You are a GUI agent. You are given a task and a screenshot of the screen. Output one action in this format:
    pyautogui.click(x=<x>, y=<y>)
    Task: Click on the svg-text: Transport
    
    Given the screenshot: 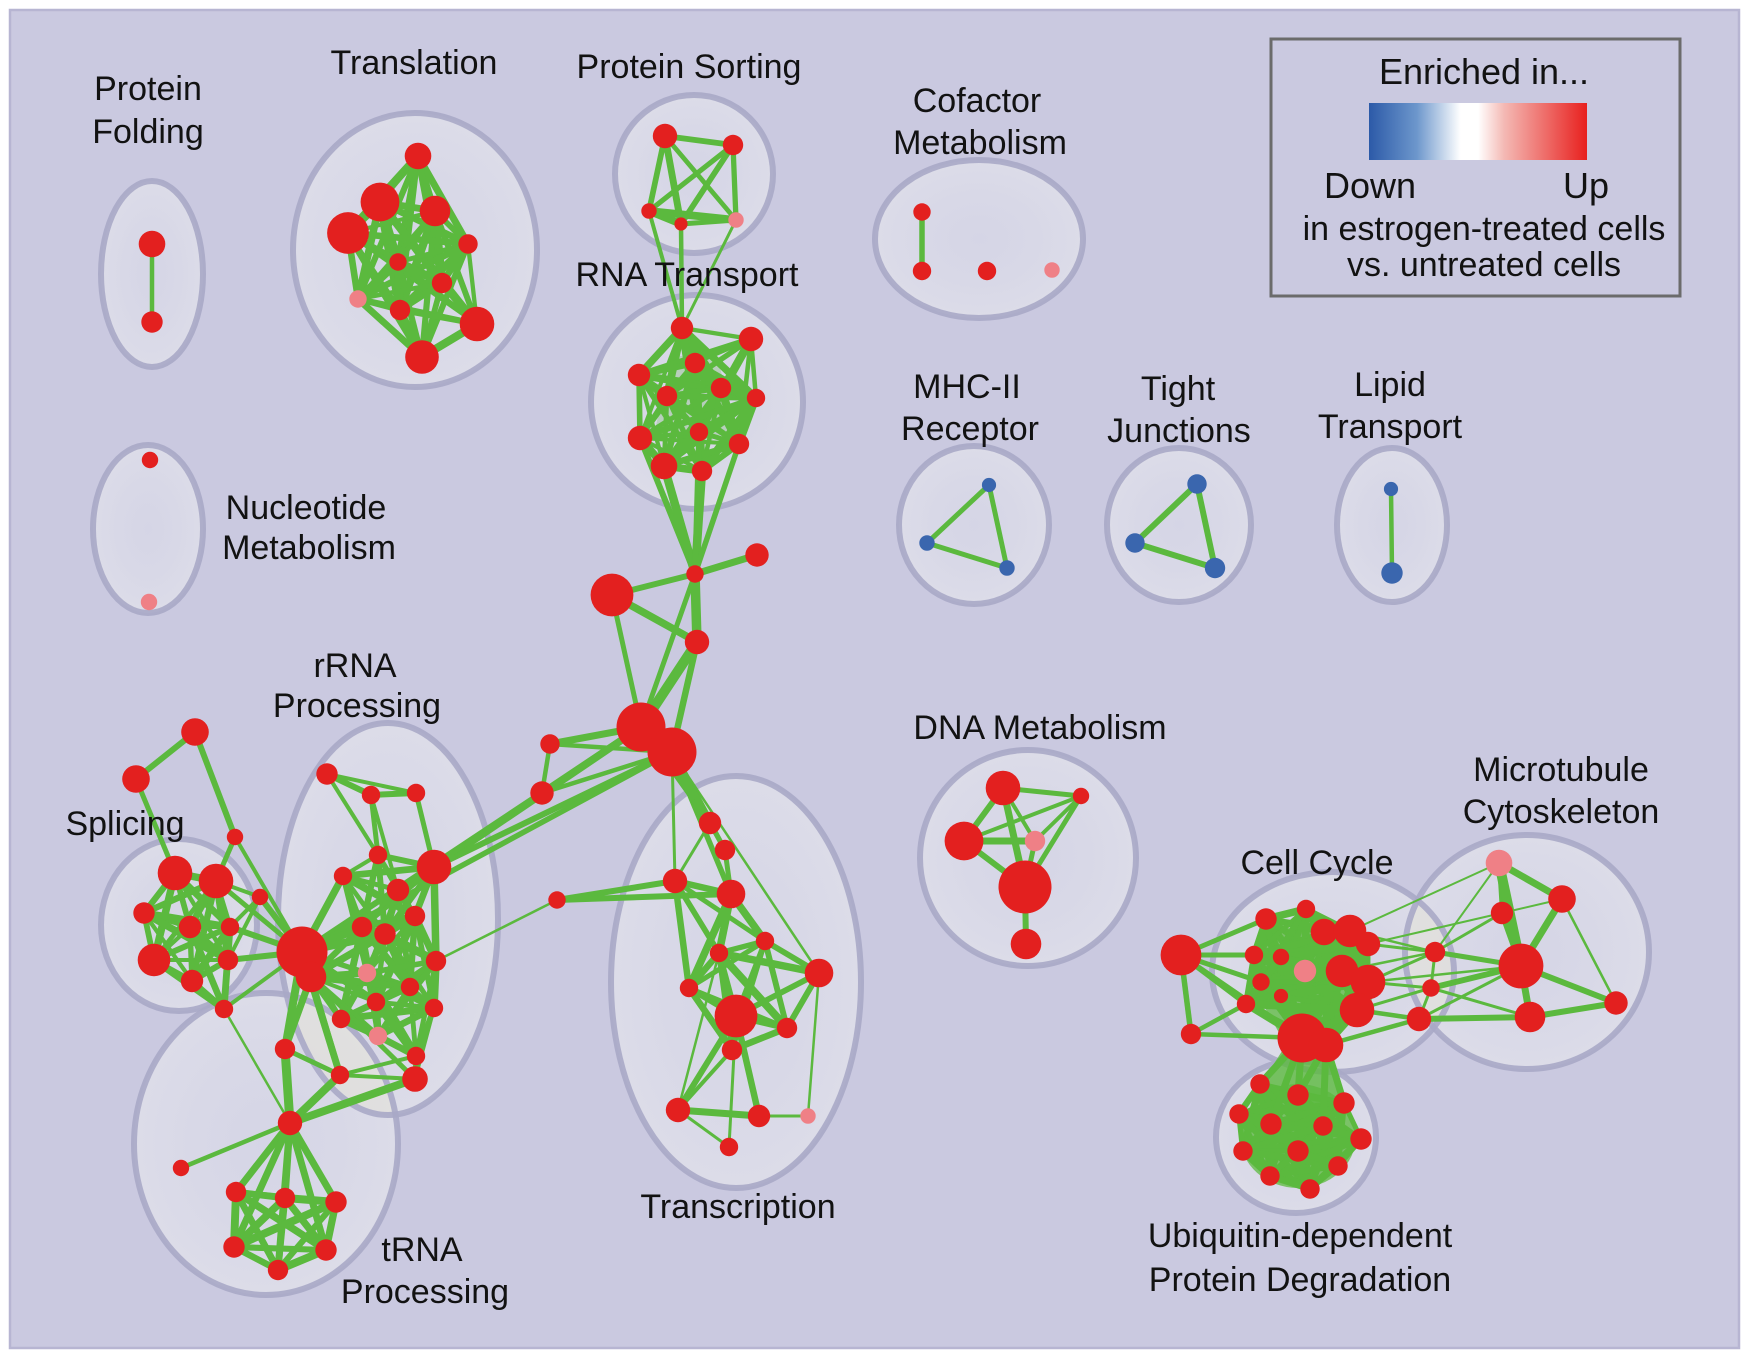 What is the action you would take?
    pyautogui.click(x=1390, y=427)
    